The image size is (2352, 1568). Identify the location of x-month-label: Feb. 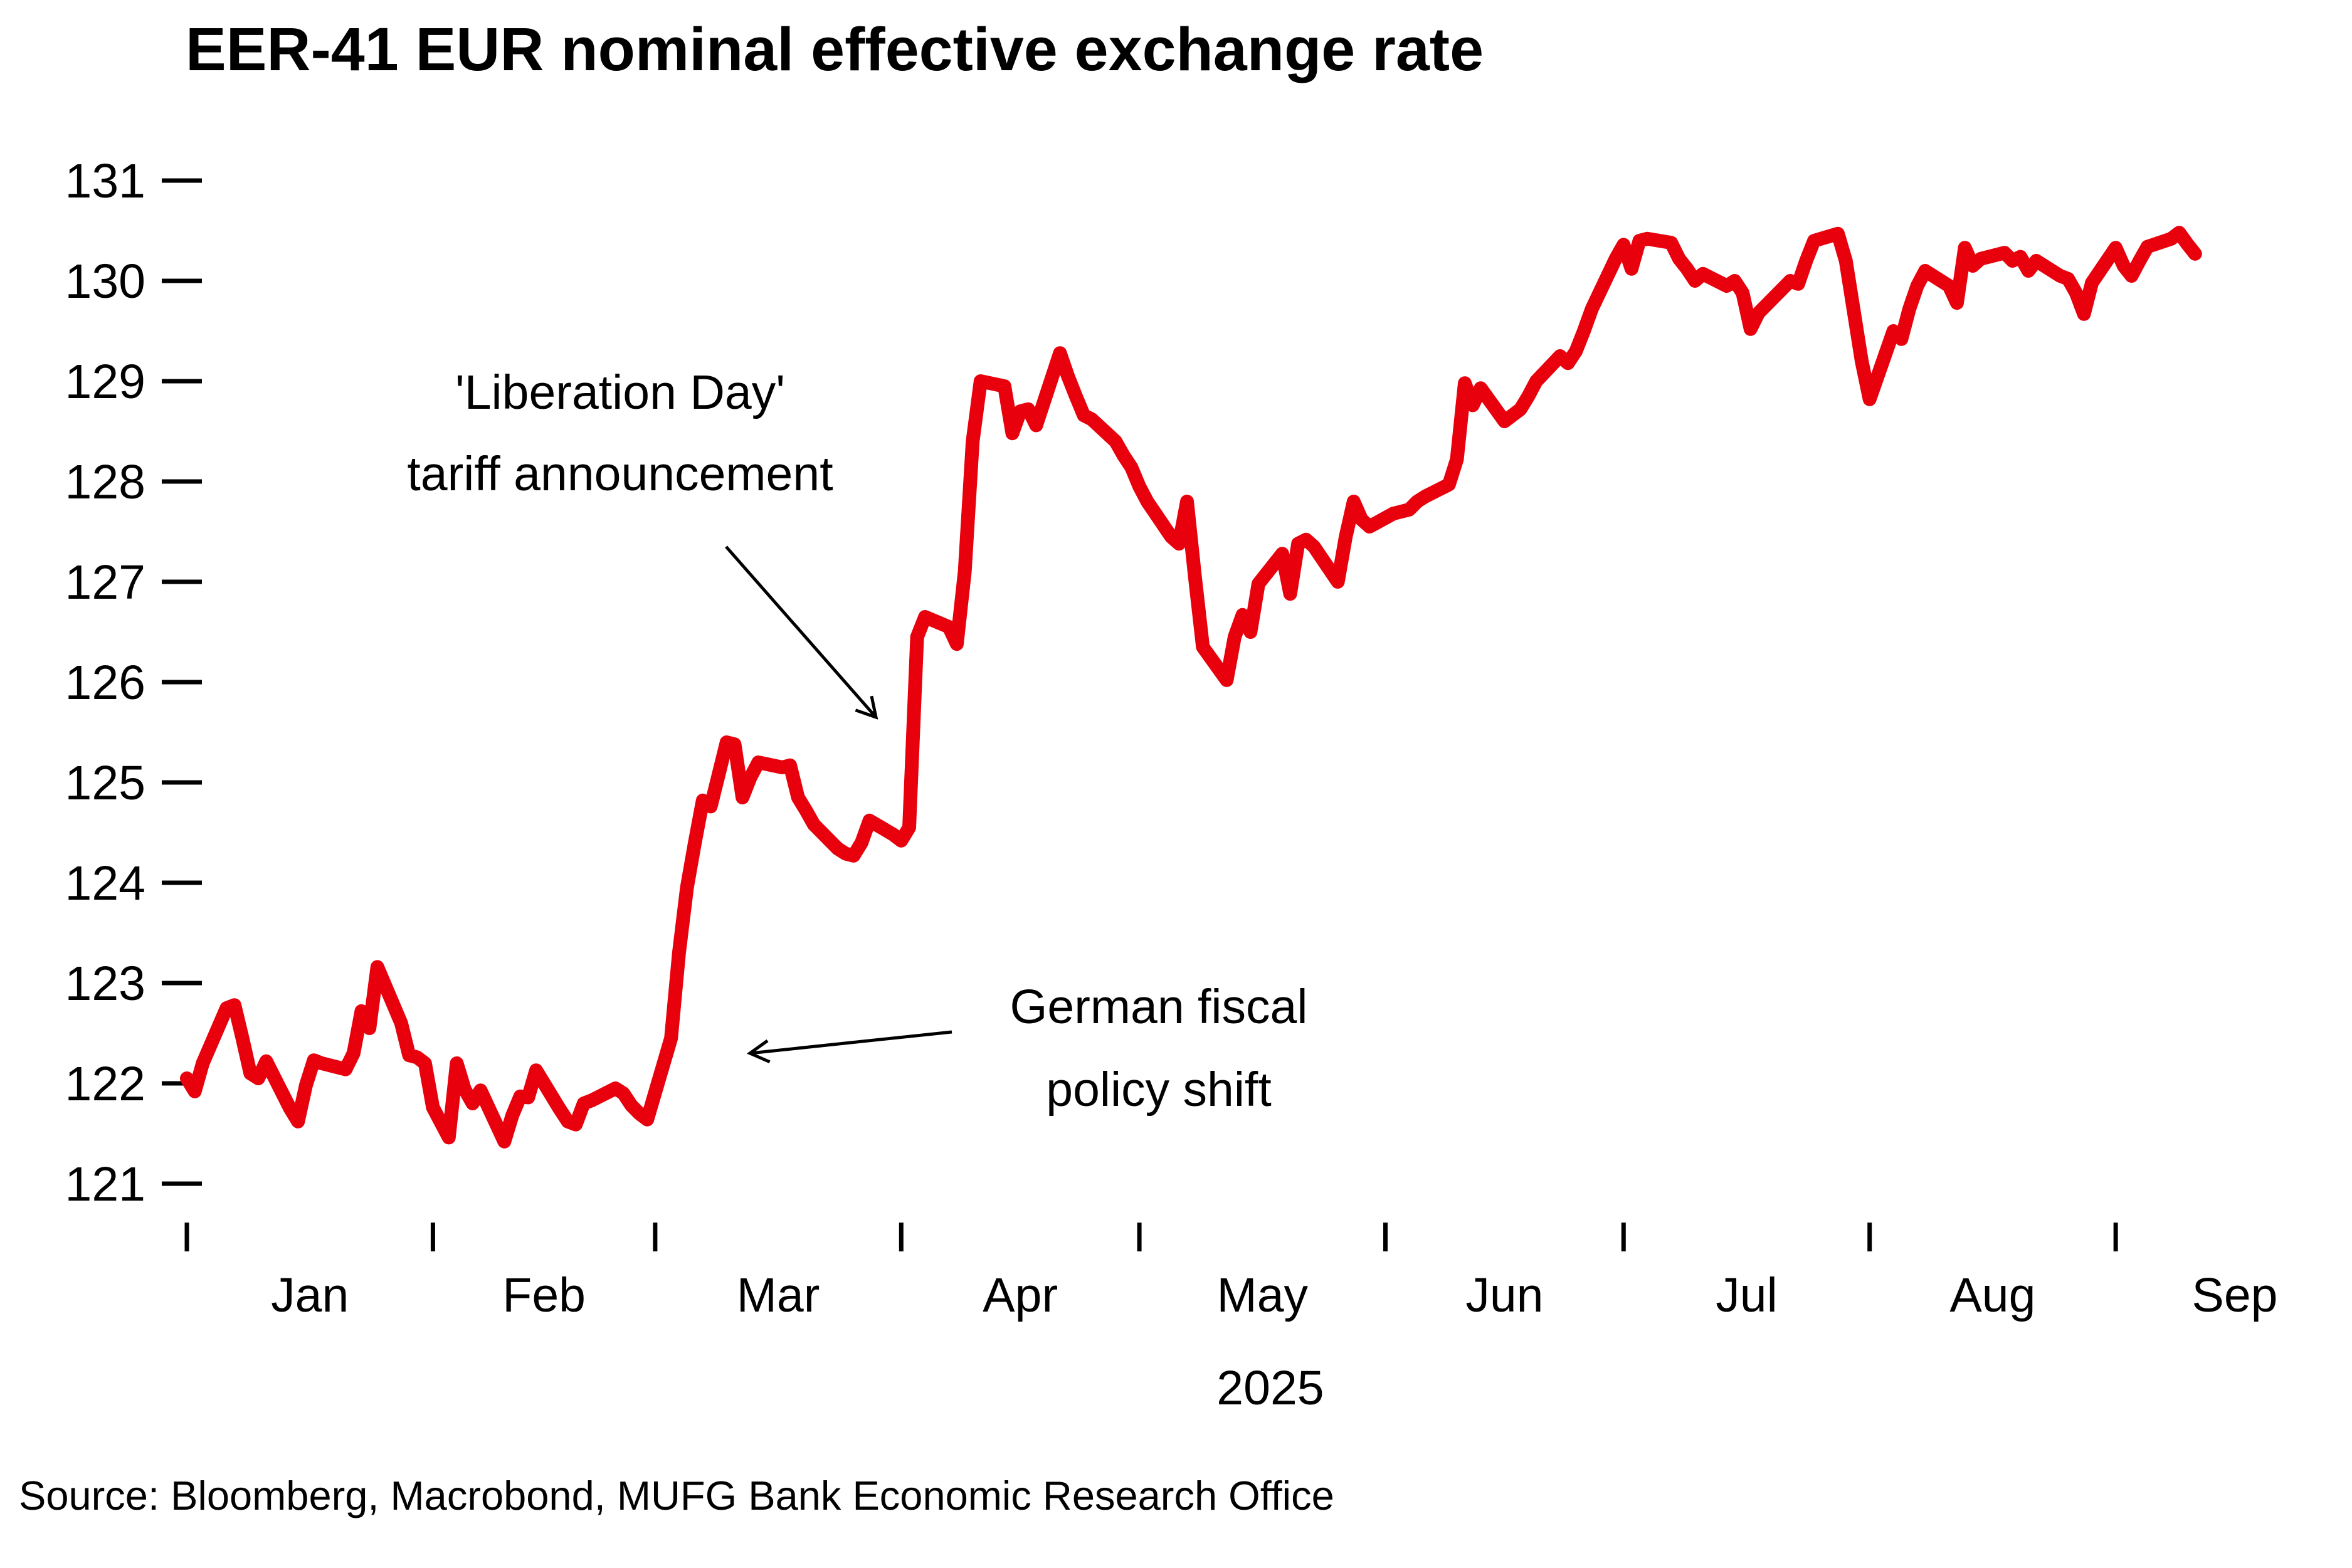
(544, 1295).